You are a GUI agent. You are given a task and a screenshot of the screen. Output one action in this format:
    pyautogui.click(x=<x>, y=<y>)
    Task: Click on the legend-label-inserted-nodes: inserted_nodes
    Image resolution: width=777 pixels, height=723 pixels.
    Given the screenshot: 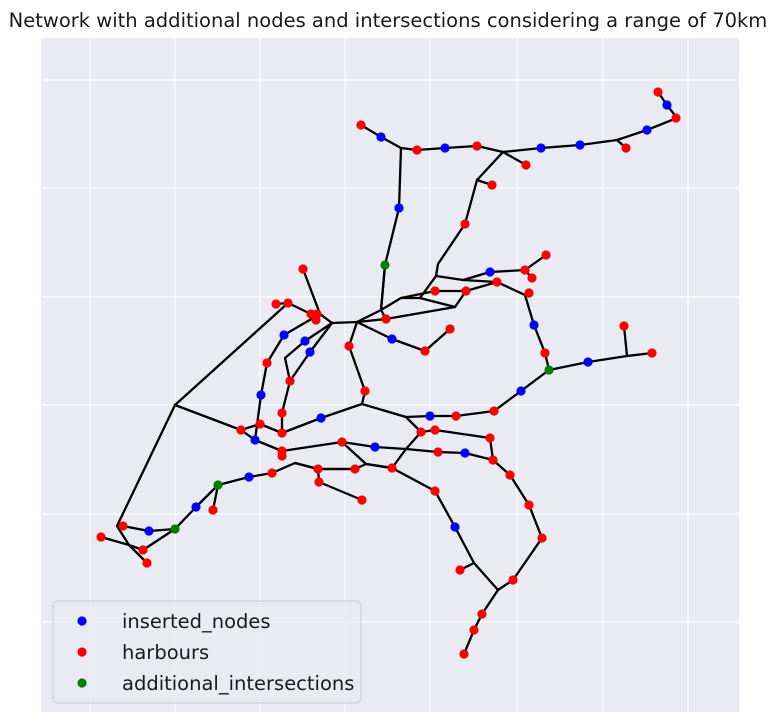 What is the action you would take?
    pyautogui.click(x=196, y=621)
    